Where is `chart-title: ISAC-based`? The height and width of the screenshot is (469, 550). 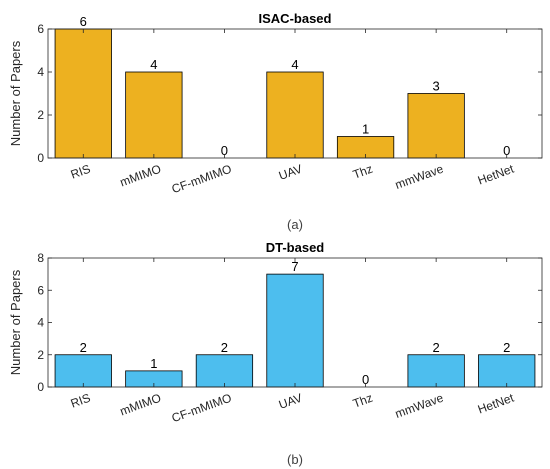 chart-title: ISAC-based is located at coordinates (295, 18).